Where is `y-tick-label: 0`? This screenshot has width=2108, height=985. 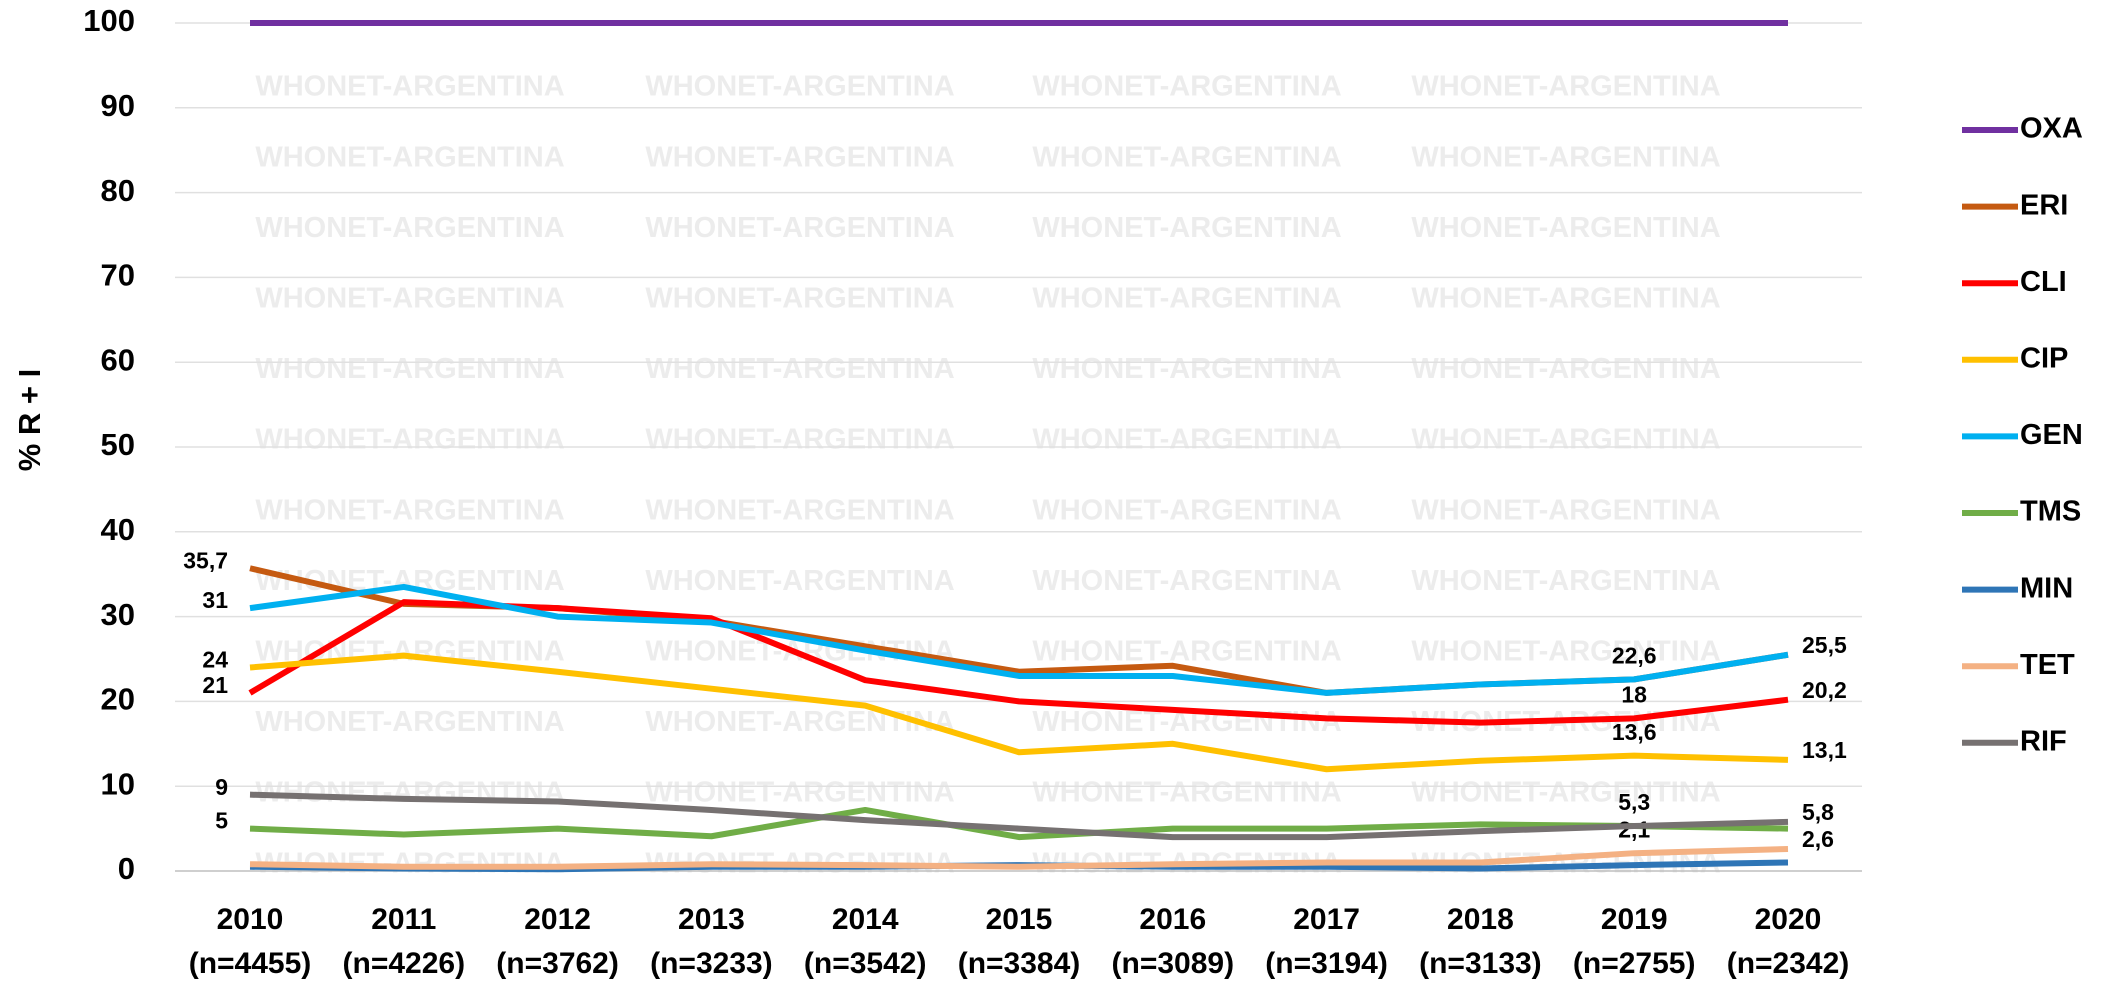 y-tick-label: 0 is located at coordinates (126, 868).